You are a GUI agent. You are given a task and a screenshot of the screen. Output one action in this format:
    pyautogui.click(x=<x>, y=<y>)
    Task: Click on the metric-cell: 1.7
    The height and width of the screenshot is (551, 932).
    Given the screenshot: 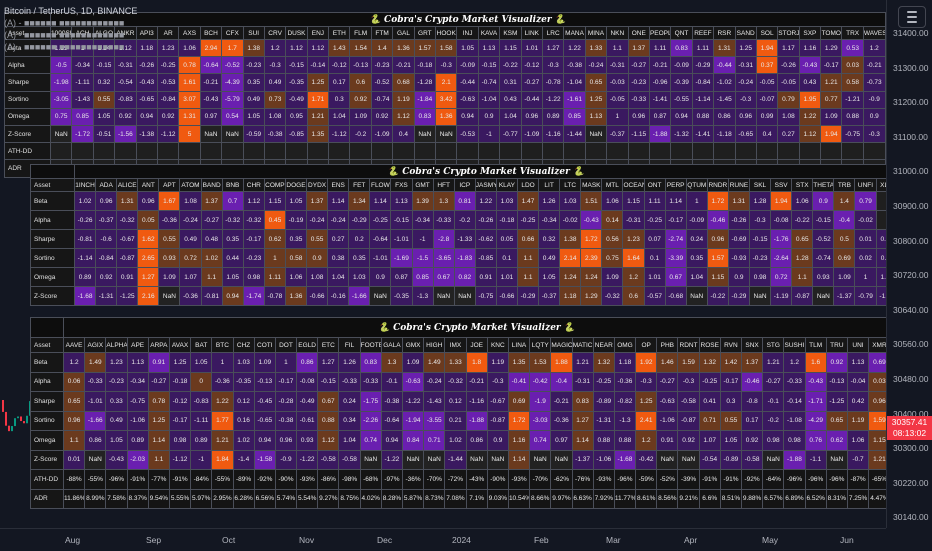 What is the action you would take?
    pyautogui.click(x=232, y=48)
    